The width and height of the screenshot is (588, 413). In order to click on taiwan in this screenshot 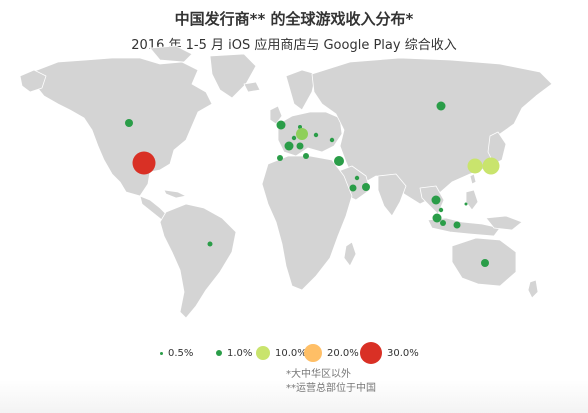, I will do `click(473, 179)`.